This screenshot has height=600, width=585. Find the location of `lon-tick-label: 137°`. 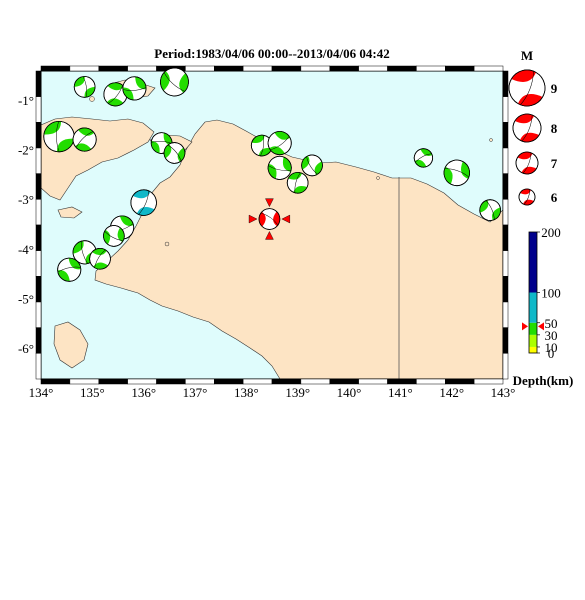

lon-tick-label: 137° is located at coordinates (195, 392).